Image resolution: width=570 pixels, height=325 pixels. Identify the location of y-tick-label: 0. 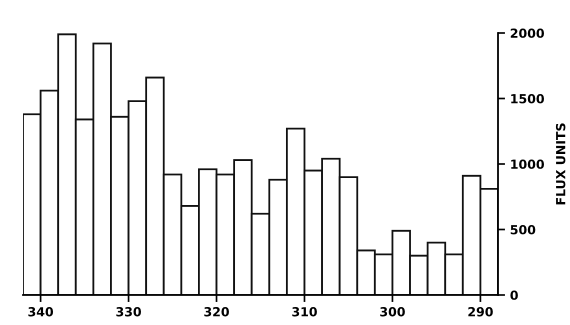
(514, 295).